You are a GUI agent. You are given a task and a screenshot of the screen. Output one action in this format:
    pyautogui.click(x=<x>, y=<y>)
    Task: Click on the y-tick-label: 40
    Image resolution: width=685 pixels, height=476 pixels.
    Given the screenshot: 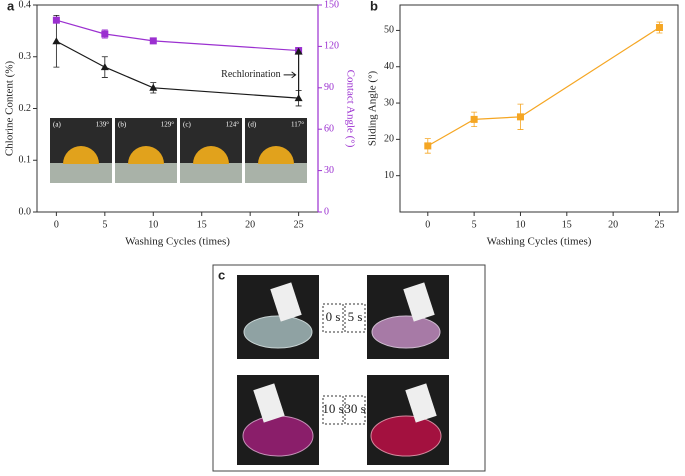 What is the action you would take?
    pyautogui.click(x=389, y=66)
    